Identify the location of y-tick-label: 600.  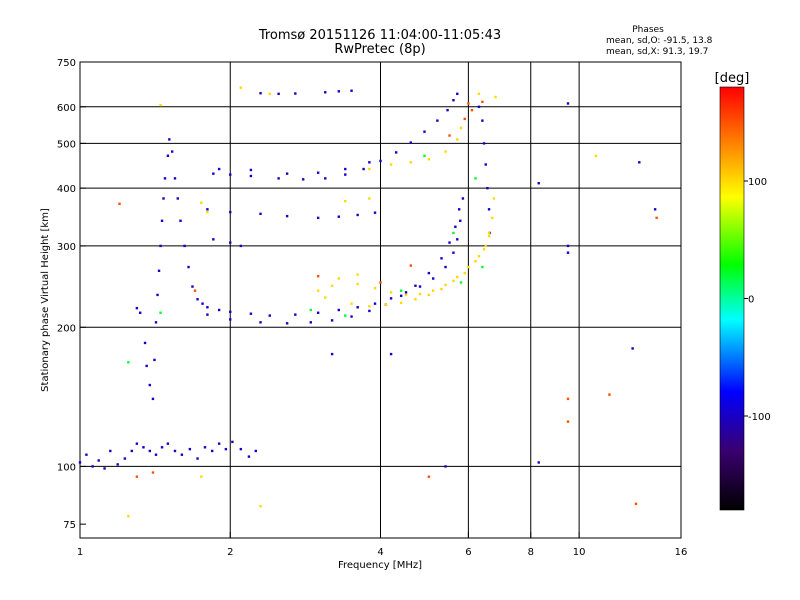
(66, 108).